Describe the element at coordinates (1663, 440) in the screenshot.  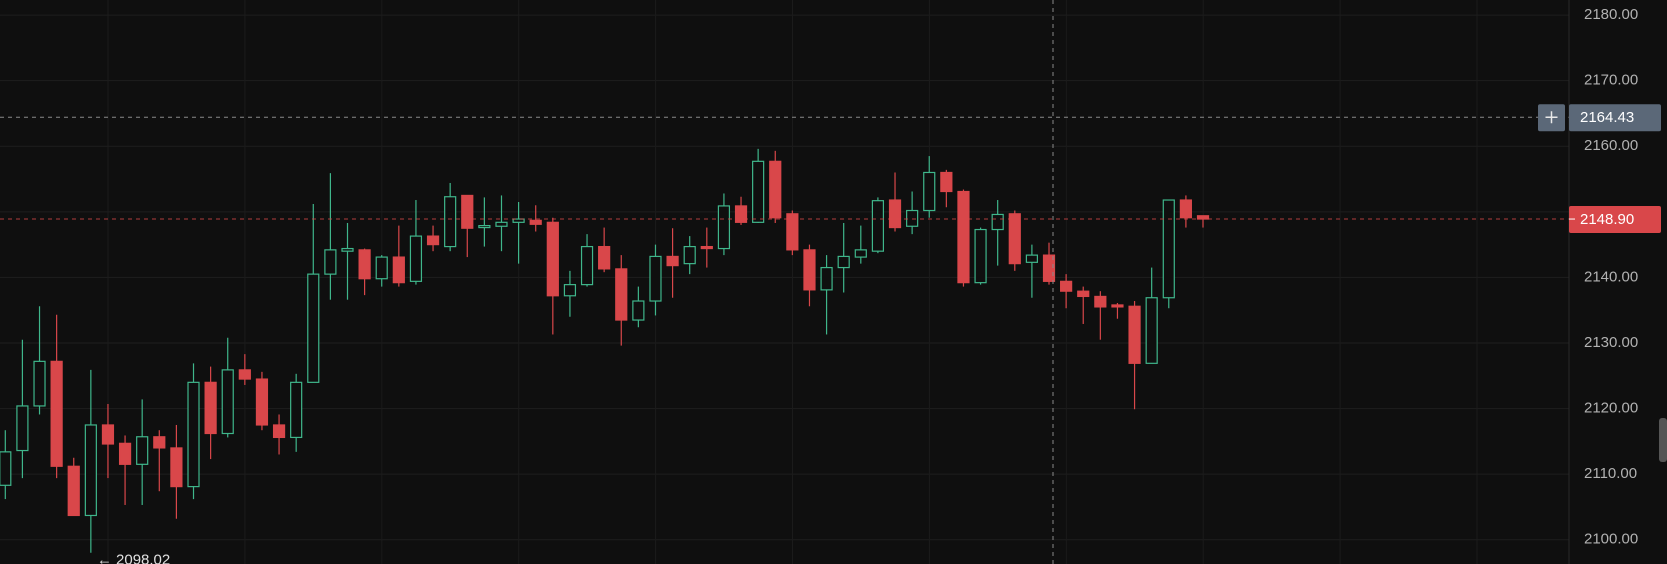
I see `scroll-tab` at that location.